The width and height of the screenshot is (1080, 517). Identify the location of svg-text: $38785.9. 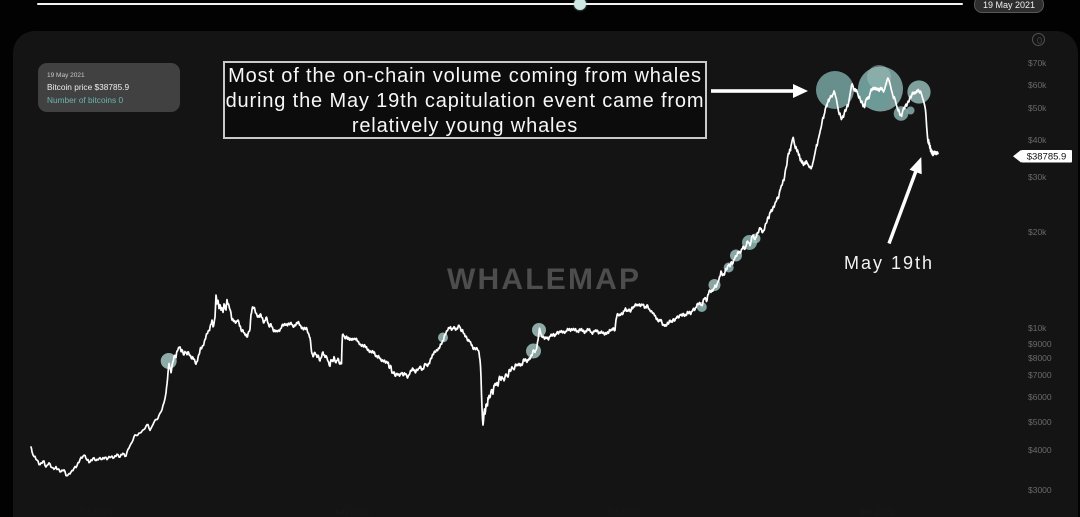
(1047, 156).